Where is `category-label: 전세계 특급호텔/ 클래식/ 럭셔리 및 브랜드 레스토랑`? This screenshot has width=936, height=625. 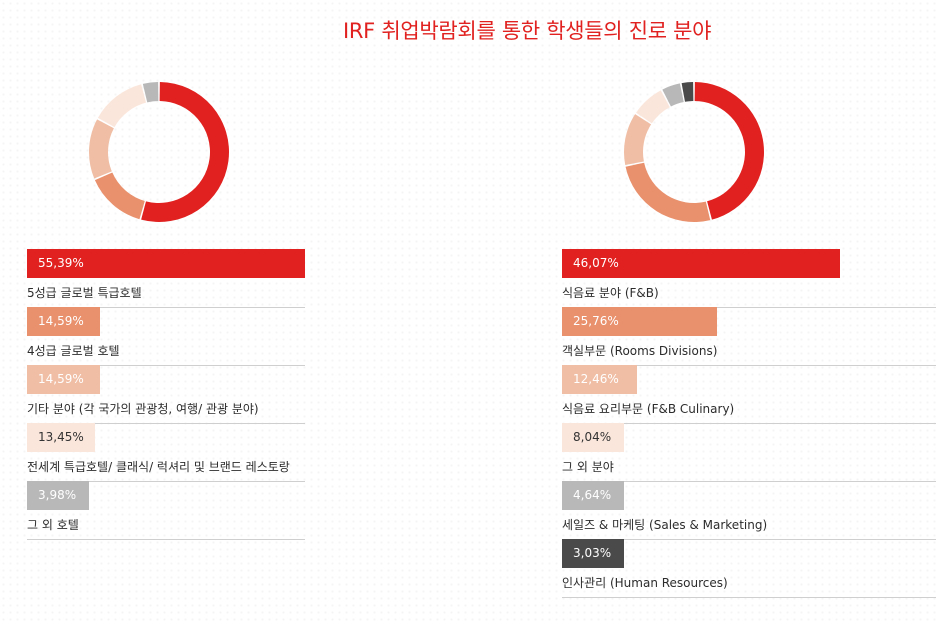
category-label: 전세계 특급호텔/ 클래식/ 럭셔리 및 브랜드 레스토랑 is located at coordinates (158, 467).